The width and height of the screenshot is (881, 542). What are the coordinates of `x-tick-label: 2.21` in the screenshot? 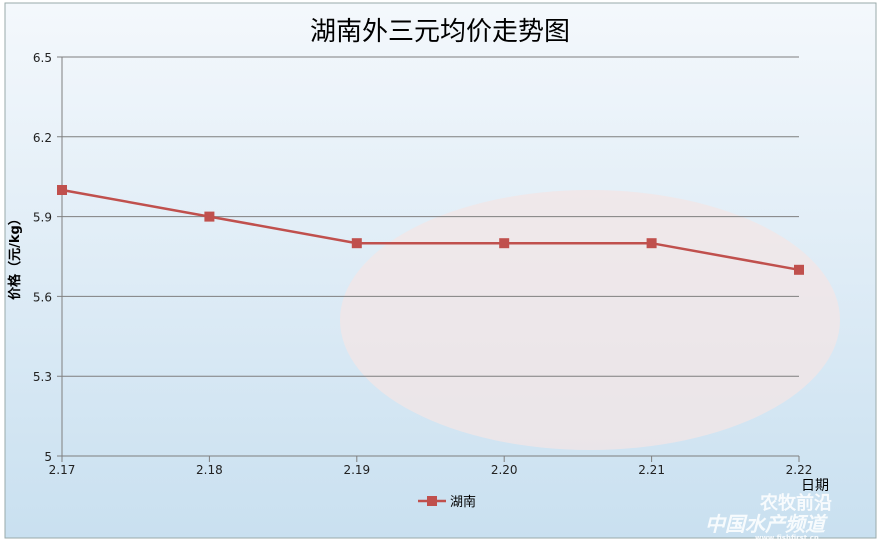 It's located at (651, 470).